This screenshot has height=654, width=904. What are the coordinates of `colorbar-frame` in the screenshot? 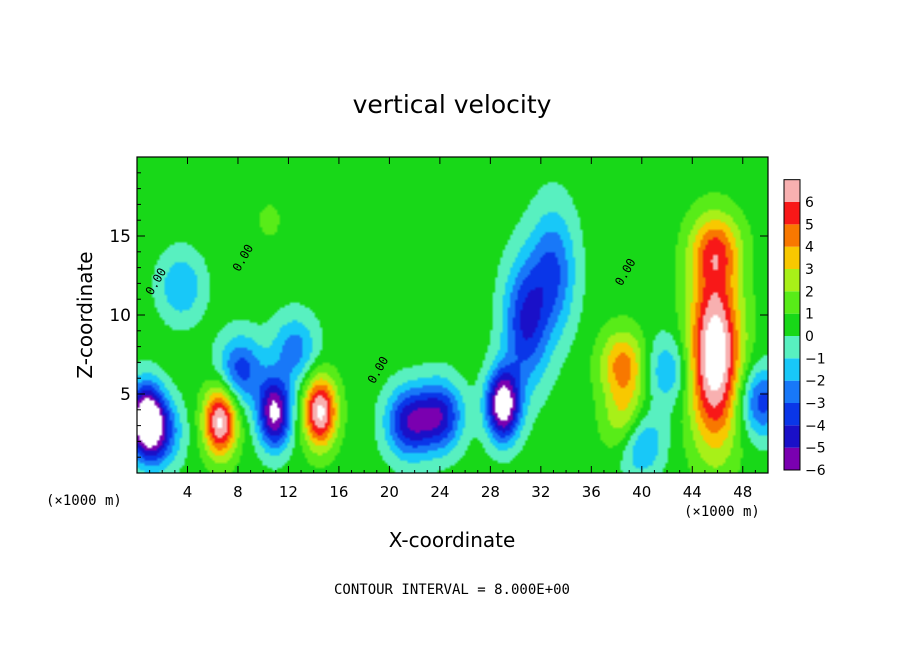 It's located at (792, 325).